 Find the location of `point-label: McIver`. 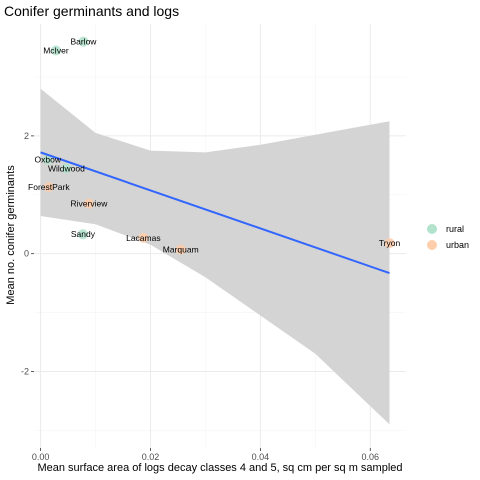

point-label: McIver is located at coordinates (56, 51).